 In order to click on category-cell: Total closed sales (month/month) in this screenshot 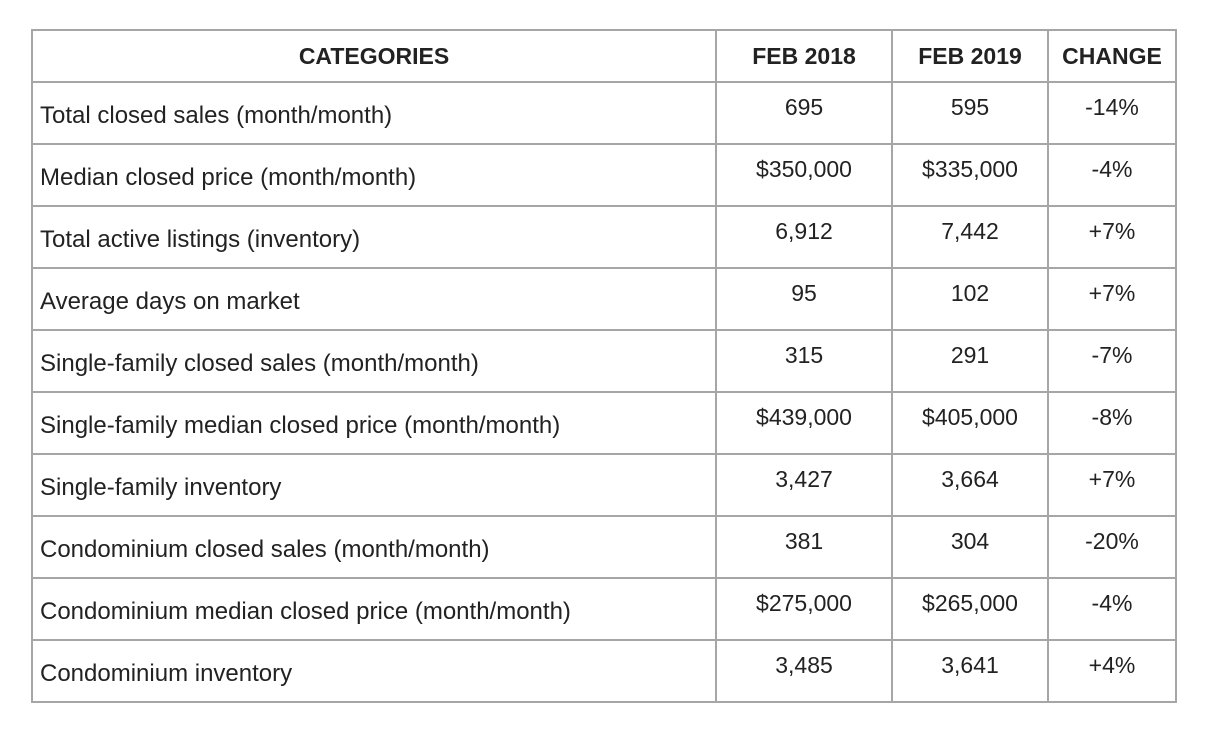, I will do `click(374, 113)`.